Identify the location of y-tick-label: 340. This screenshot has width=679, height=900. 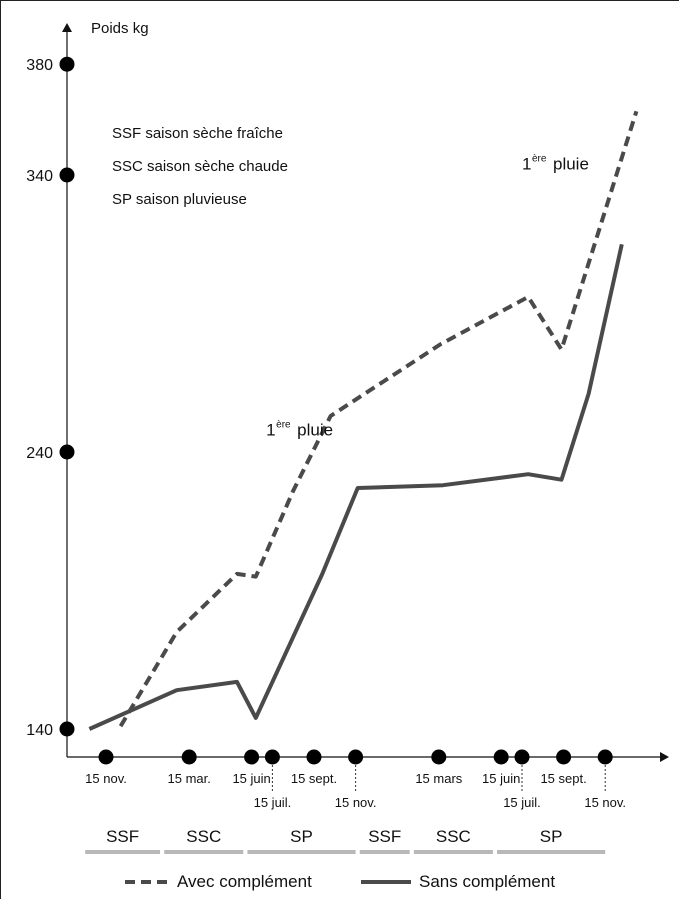
(39, 176).